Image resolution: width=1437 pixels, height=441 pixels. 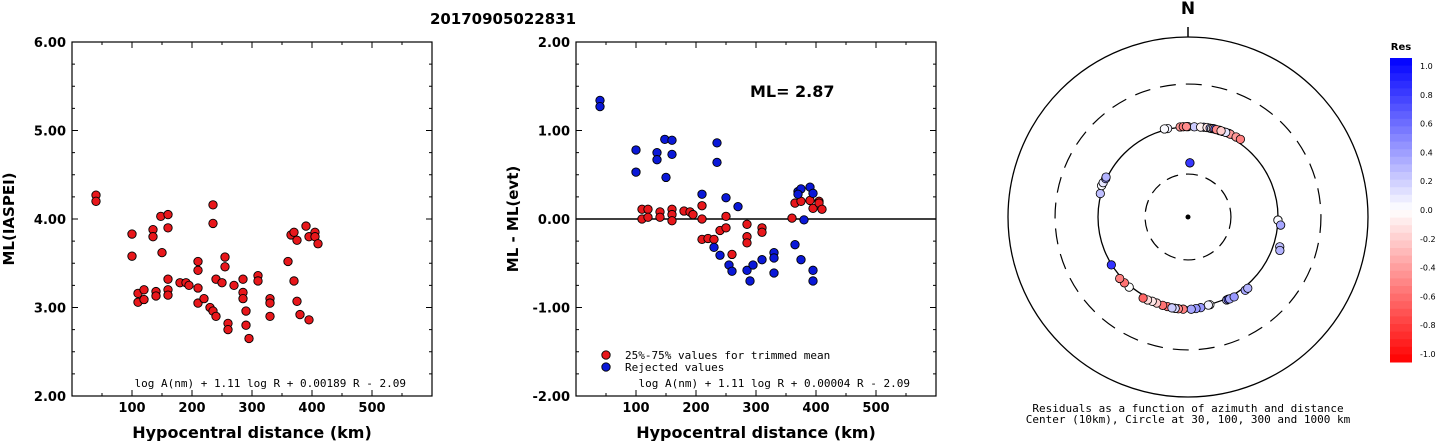 I want to click on y-tick-label: -1.00, so click(x=551, y=309).